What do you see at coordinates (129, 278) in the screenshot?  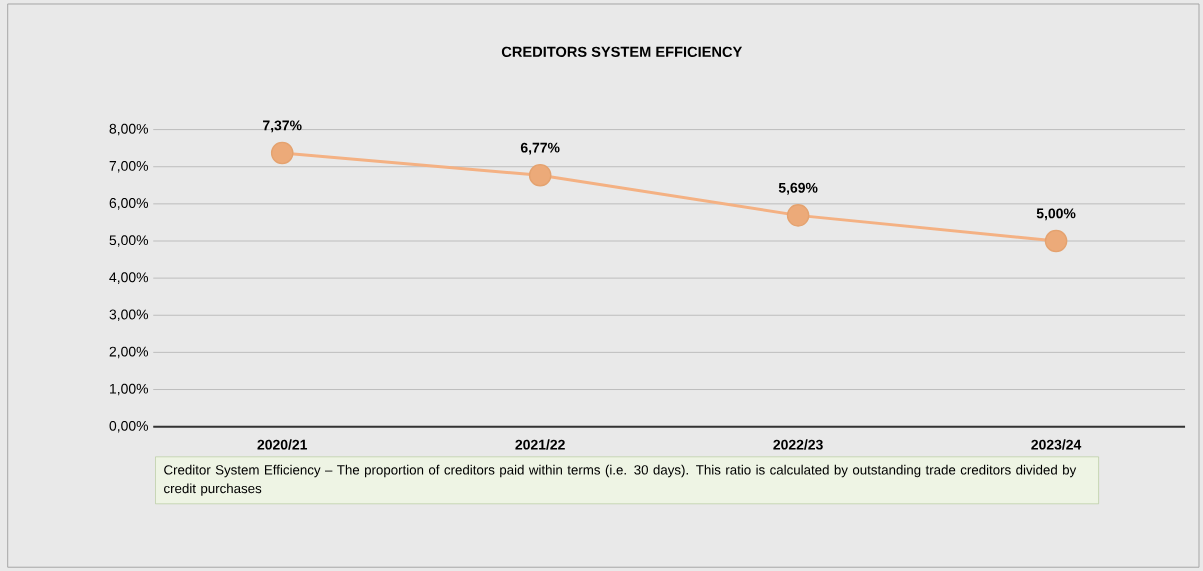 I see `y-tick-label: 4,00%` at bounding box center [129, 278].